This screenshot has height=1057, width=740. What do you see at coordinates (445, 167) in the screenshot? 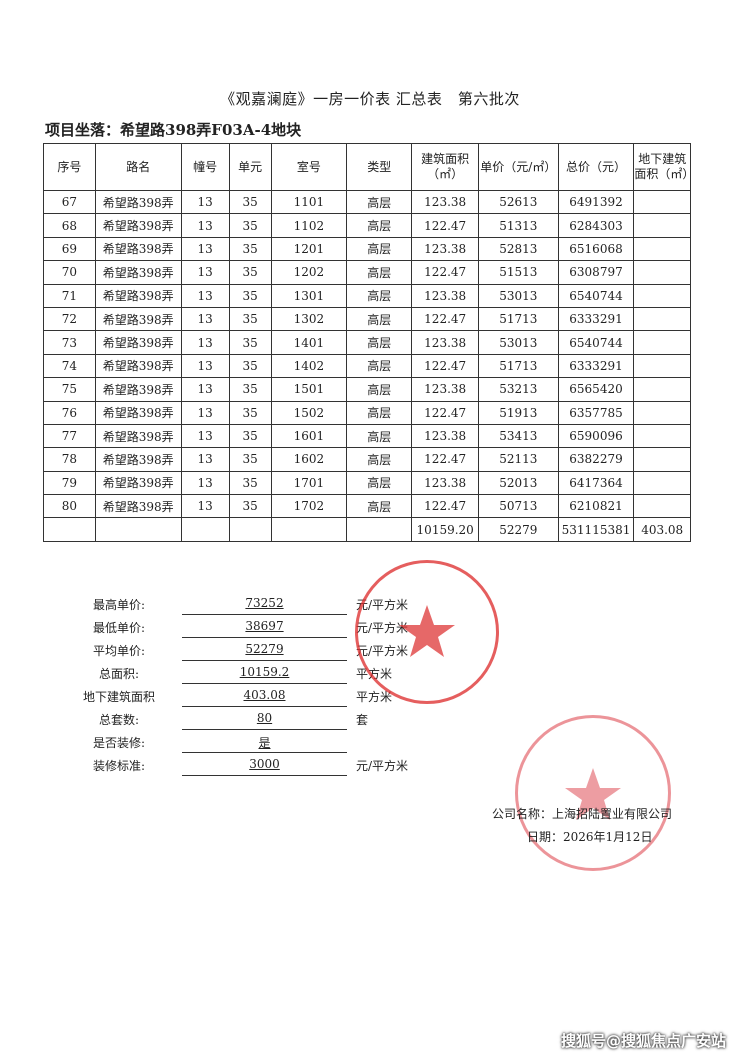
I see `column-header: 建筑面积（㎡）` at bounding box center [445, 167].